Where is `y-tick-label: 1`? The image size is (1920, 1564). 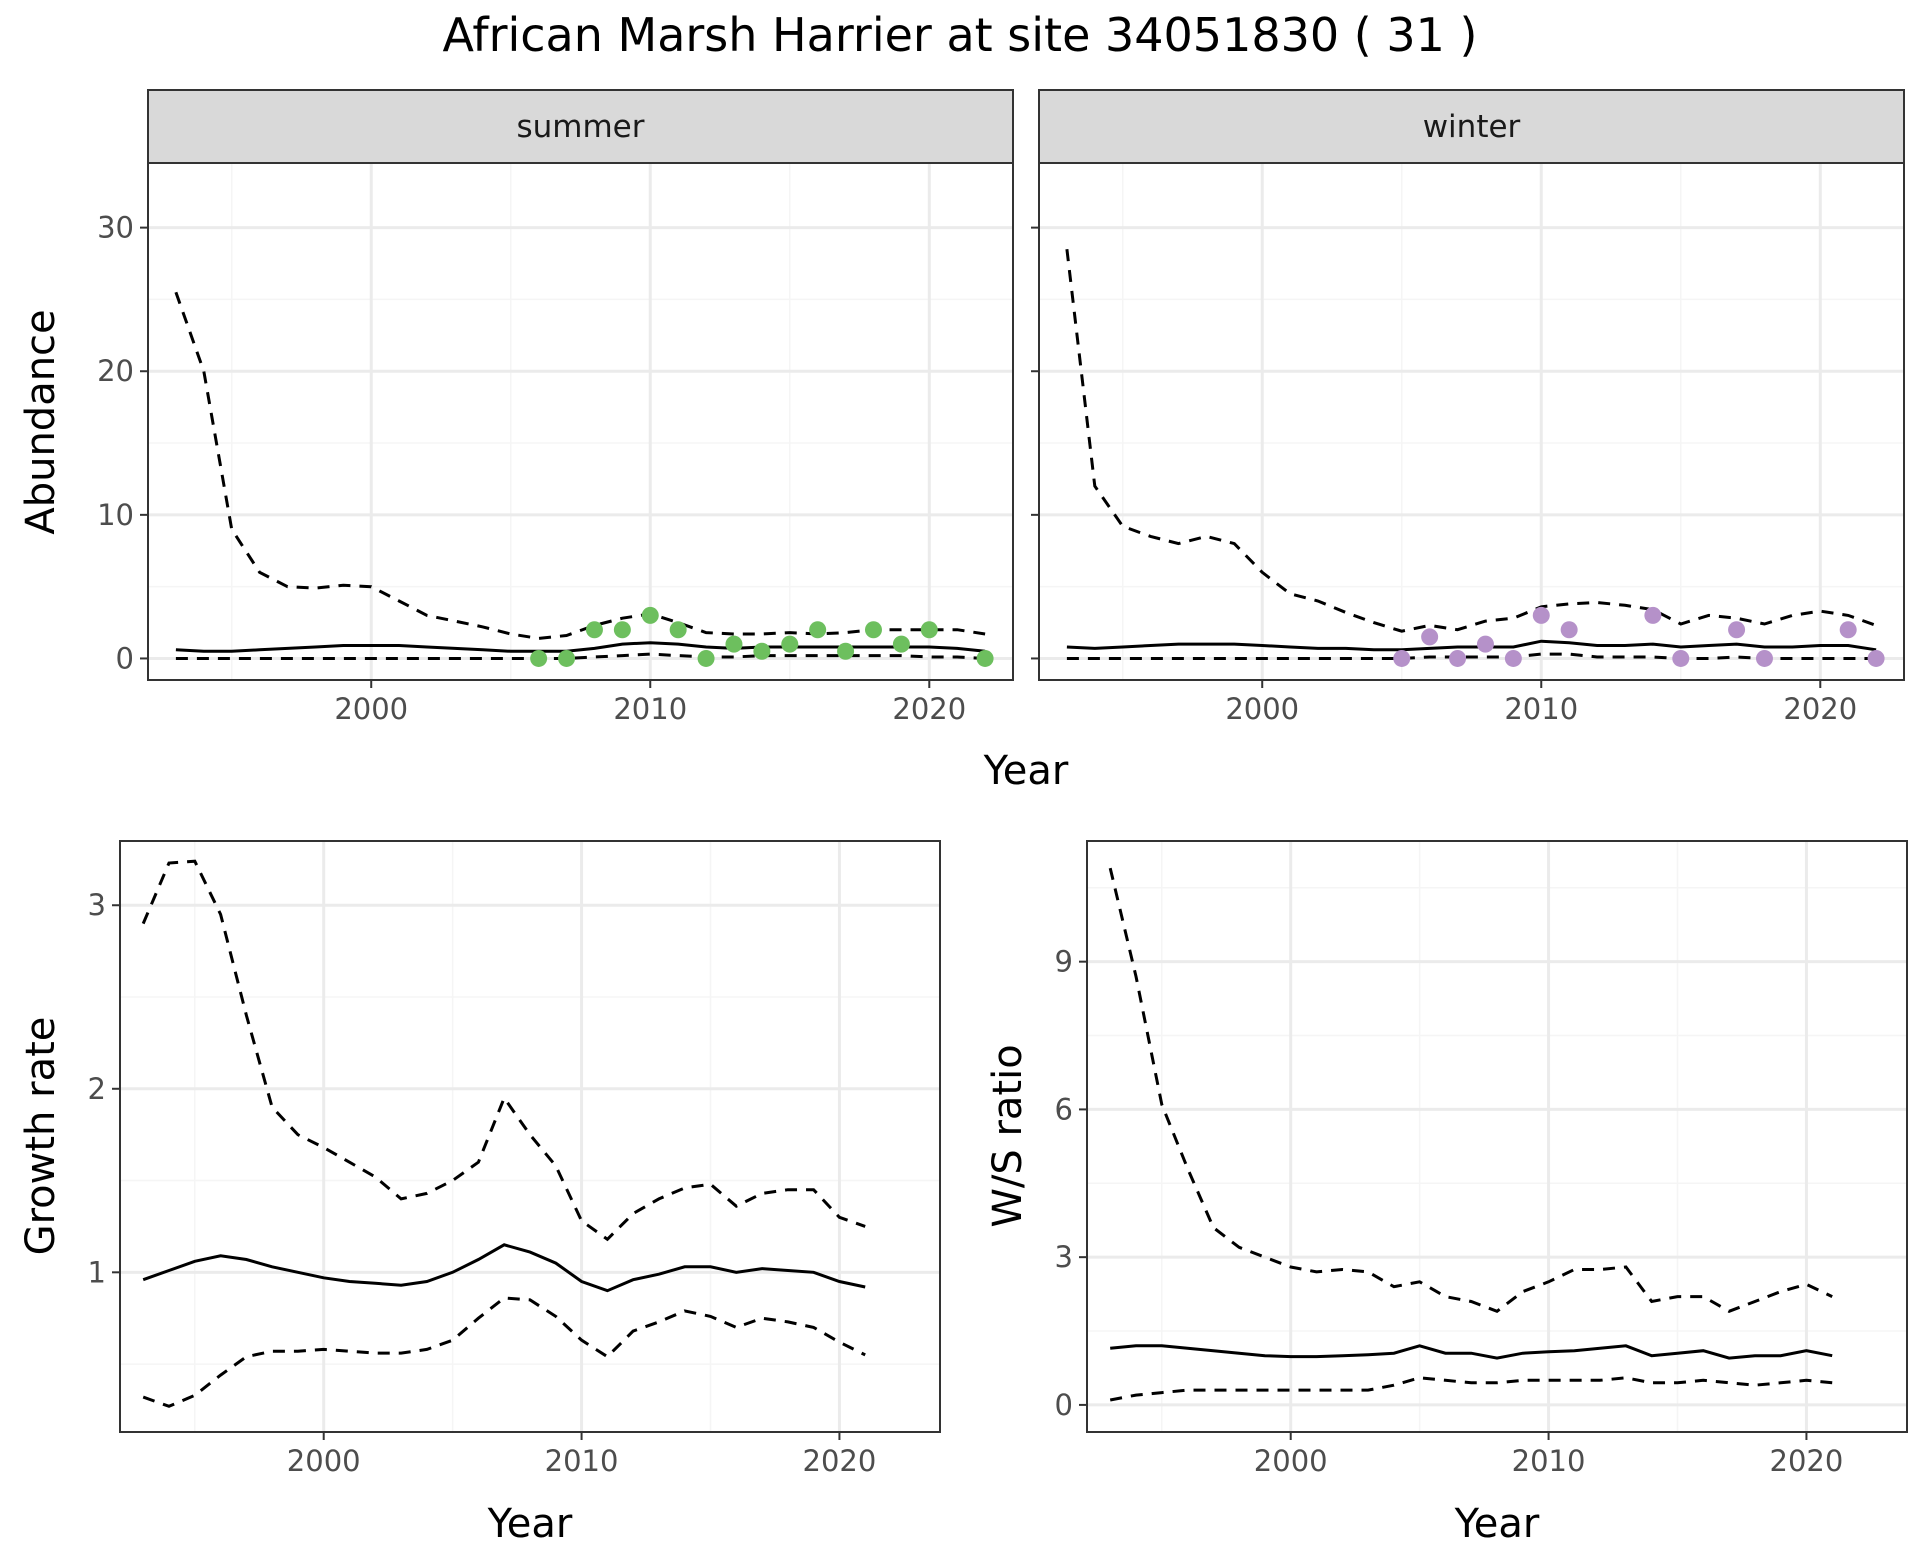
y-tick-label: 1 is located at coordinates (97, 1272).